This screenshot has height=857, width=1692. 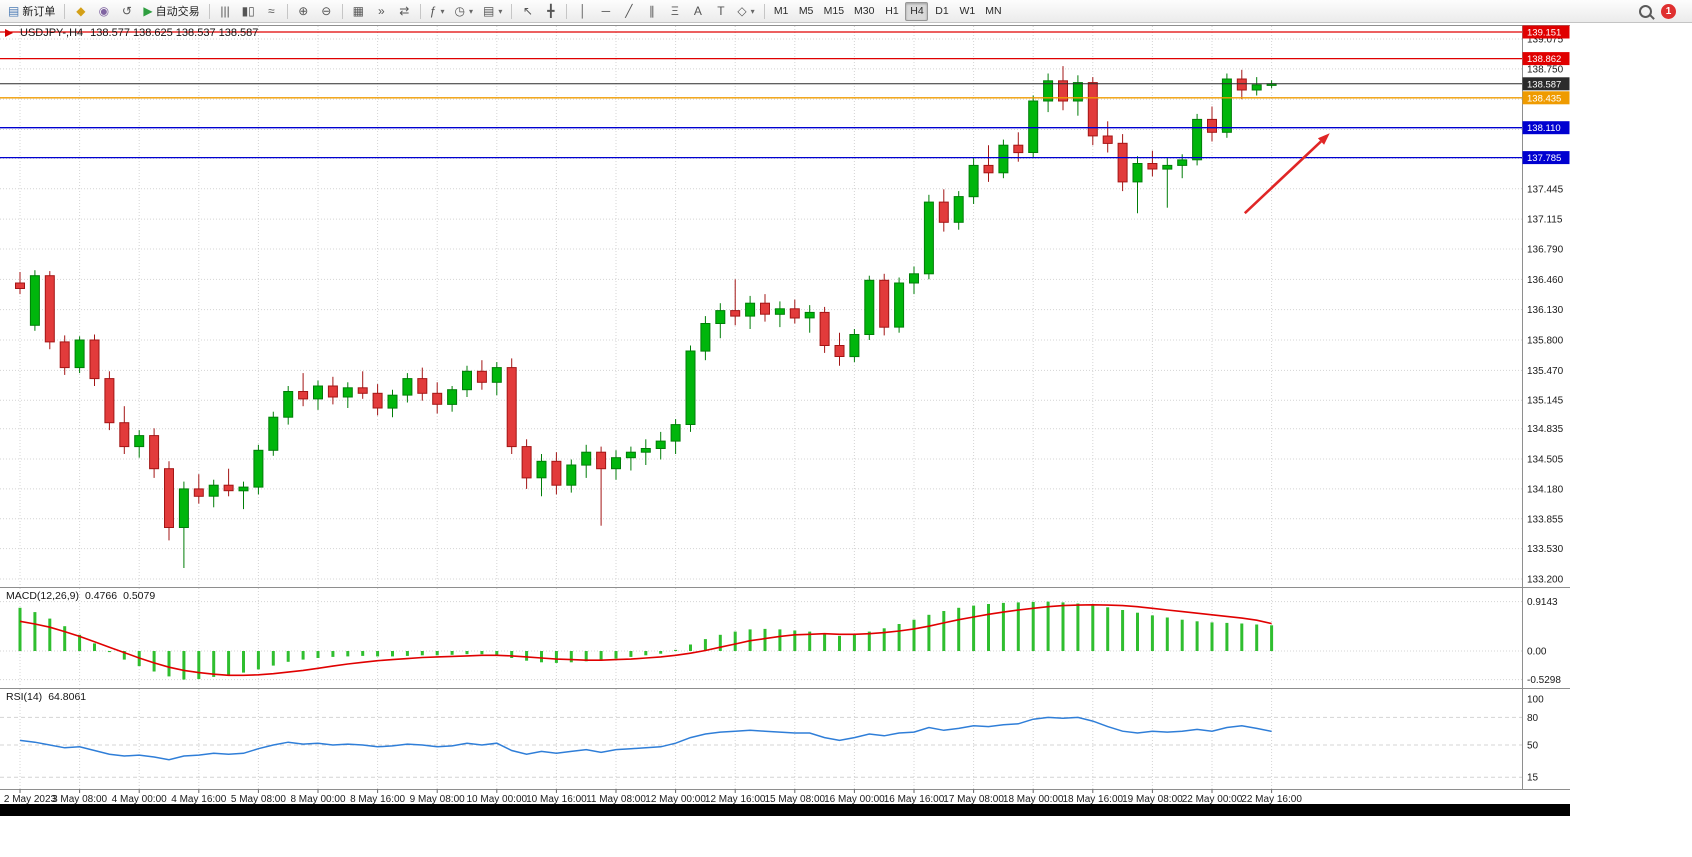 What do you see at coordinates (126, 11) in the screenshot?
I see `refresh-button: ↺` at bounding box center [126, 11].